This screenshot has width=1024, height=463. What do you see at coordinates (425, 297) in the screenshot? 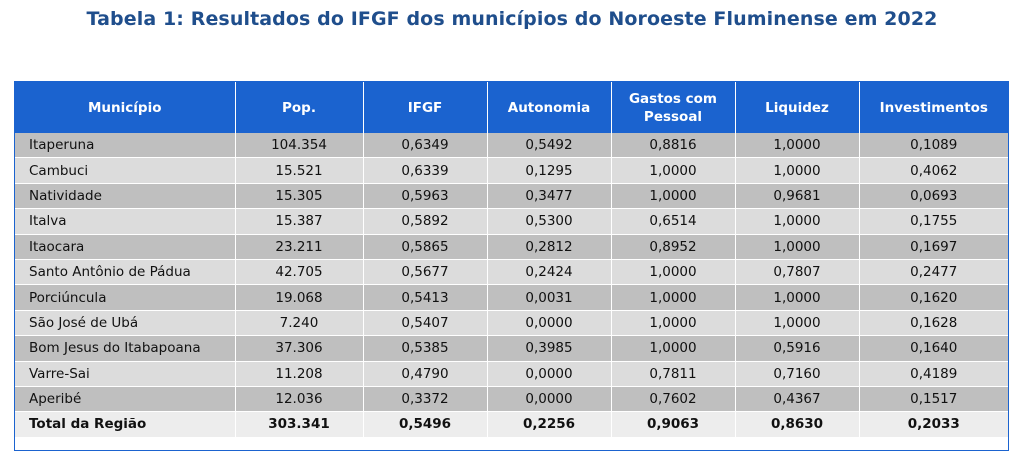
I see `table-cell: 0,5413` at bounding box center [425, 297].